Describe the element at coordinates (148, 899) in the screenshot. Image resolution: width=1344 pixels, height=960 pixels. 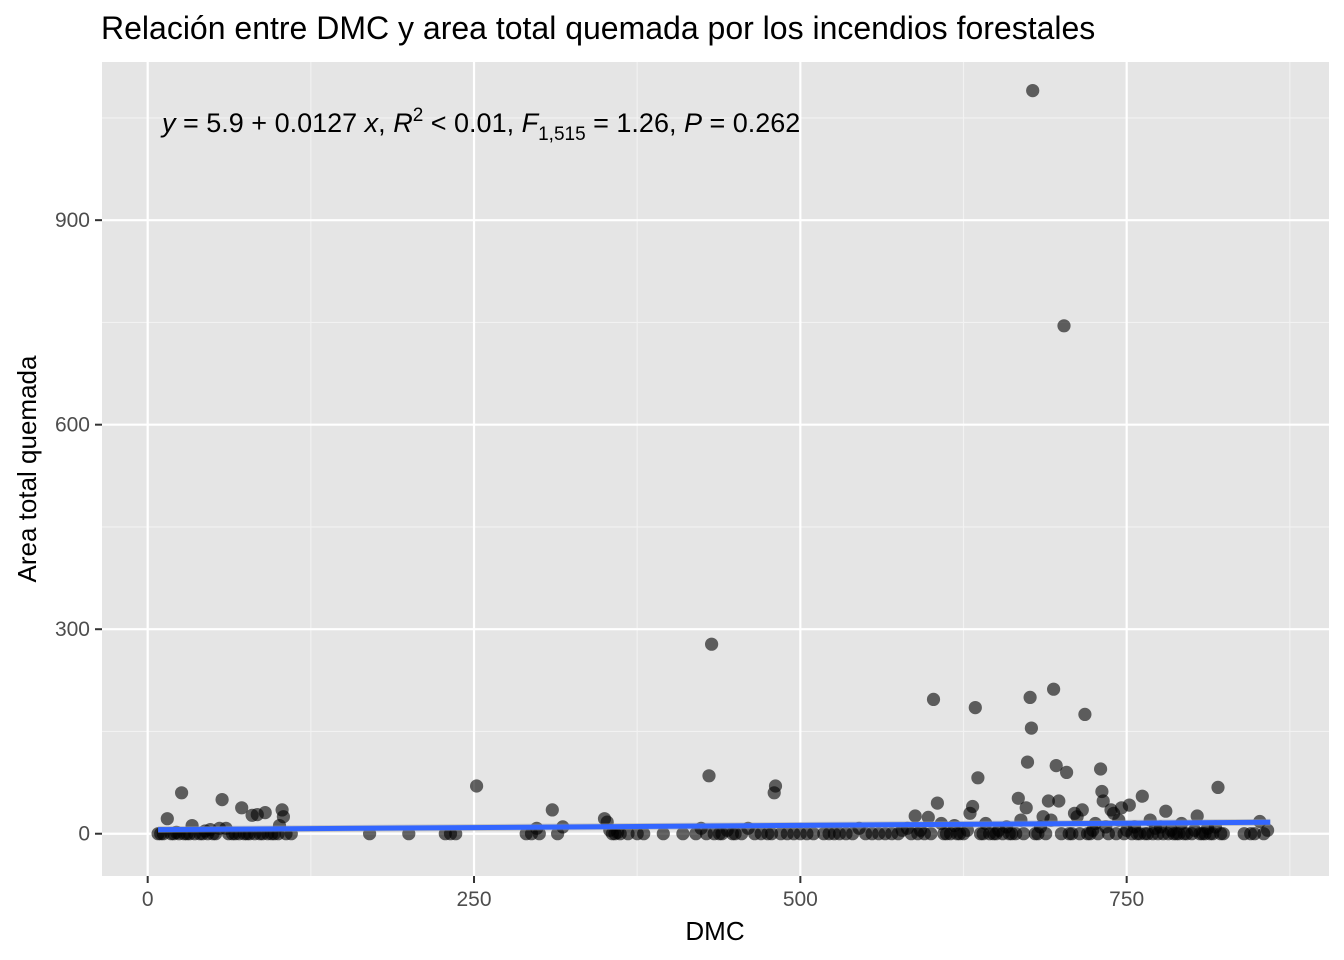
I see `x-tick-label: 0` at that location.